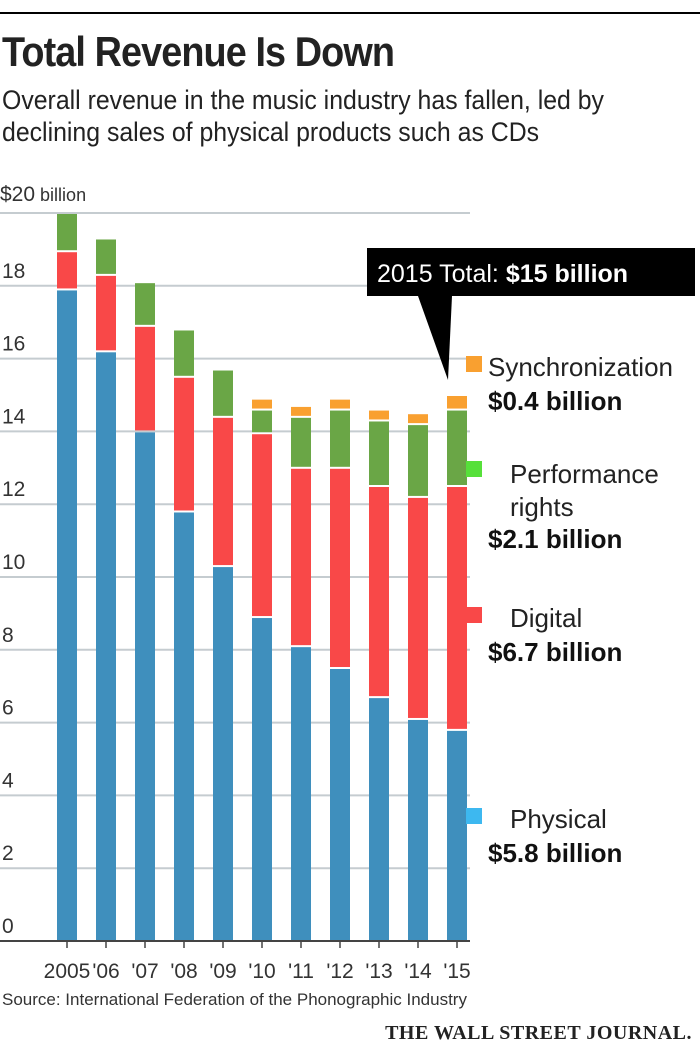 The height and width of the screenshot is (1053, 700). I want to click on annotation-text: 2015 Total: $15 billion, so click(502, 274).